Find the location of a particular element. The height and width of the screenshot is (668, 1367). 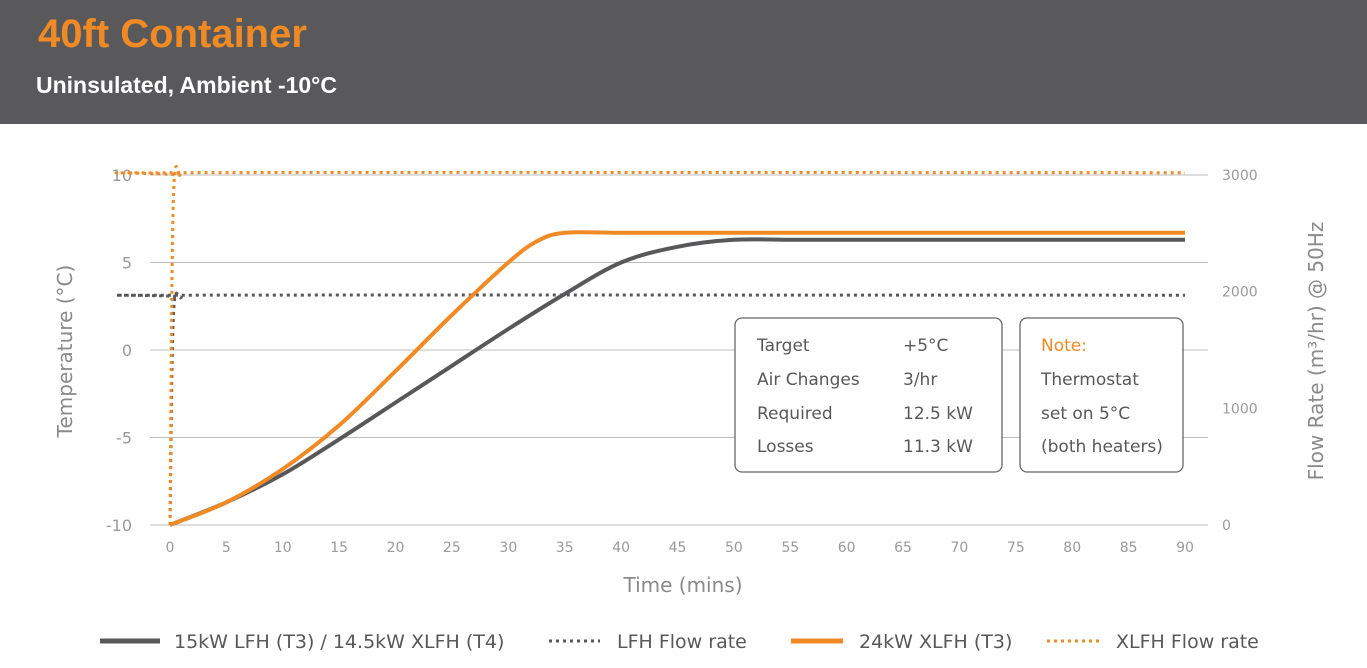

y-tick-label: 0 is located at coordinates (127, 350).